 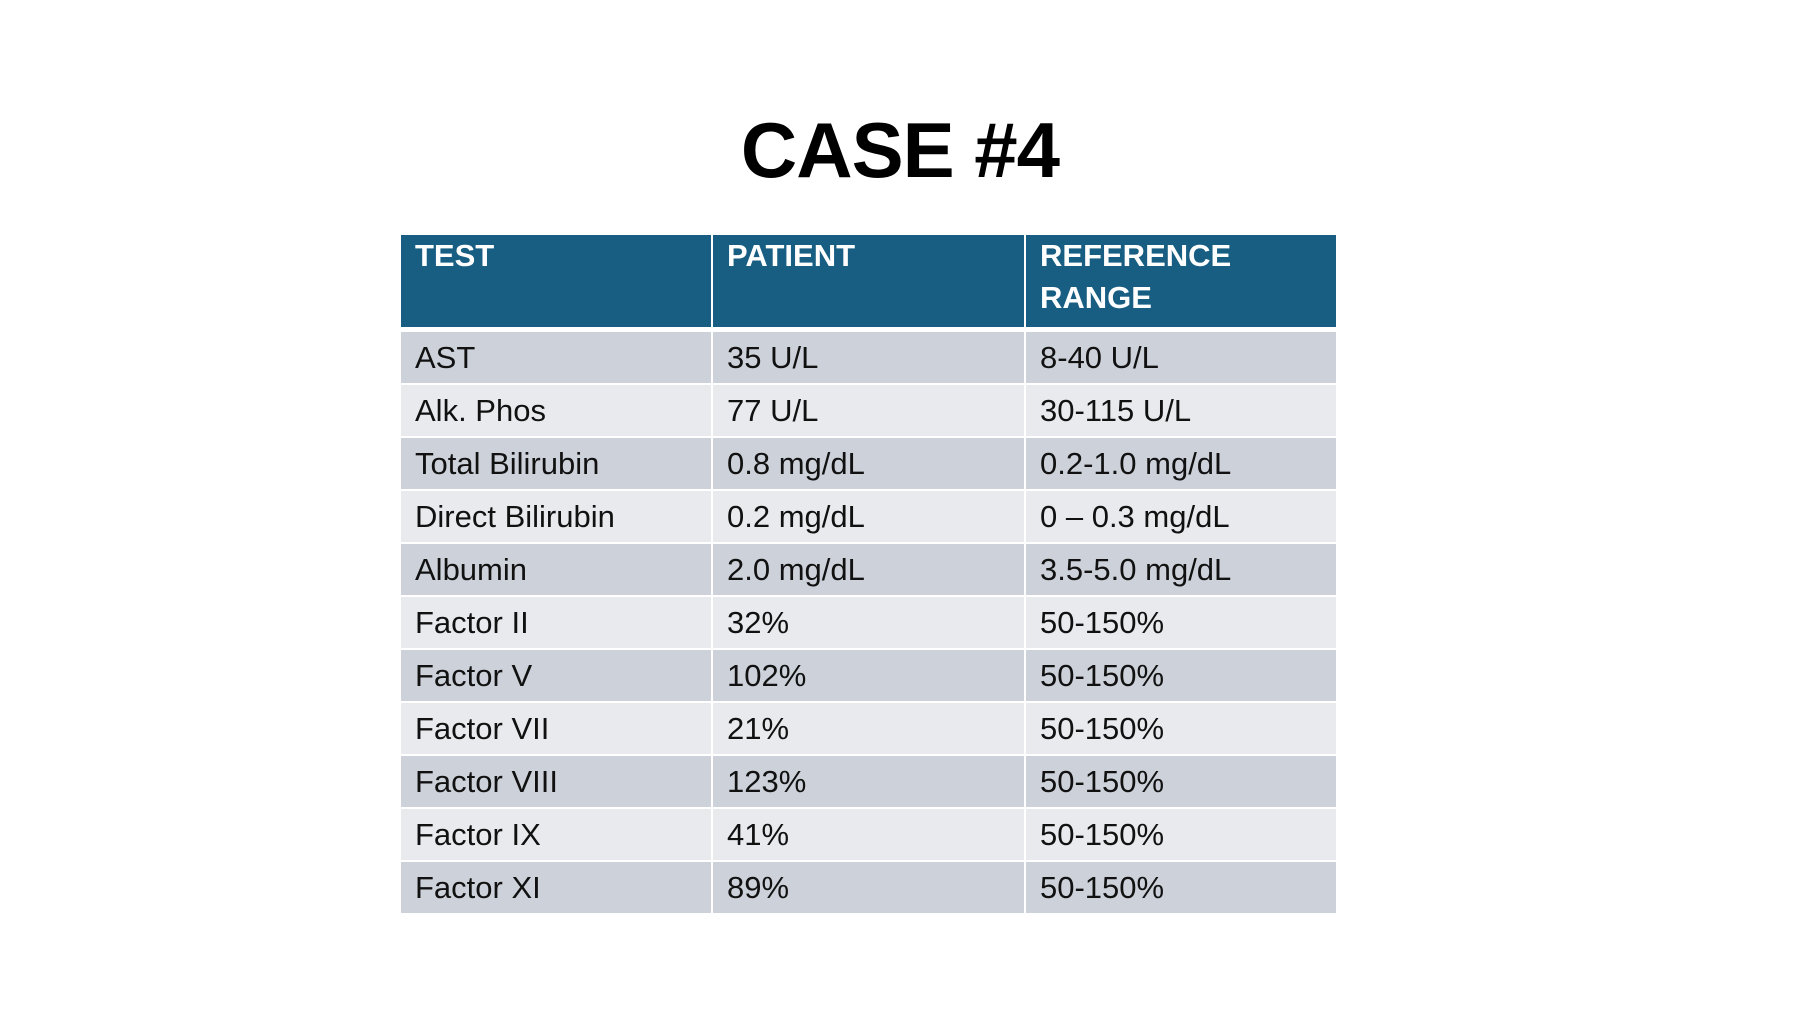 What do you see at coordinates (556, 887) in the screenshot?
I see `test-name-cell: Factor XI` at bounding box center [556, 887].